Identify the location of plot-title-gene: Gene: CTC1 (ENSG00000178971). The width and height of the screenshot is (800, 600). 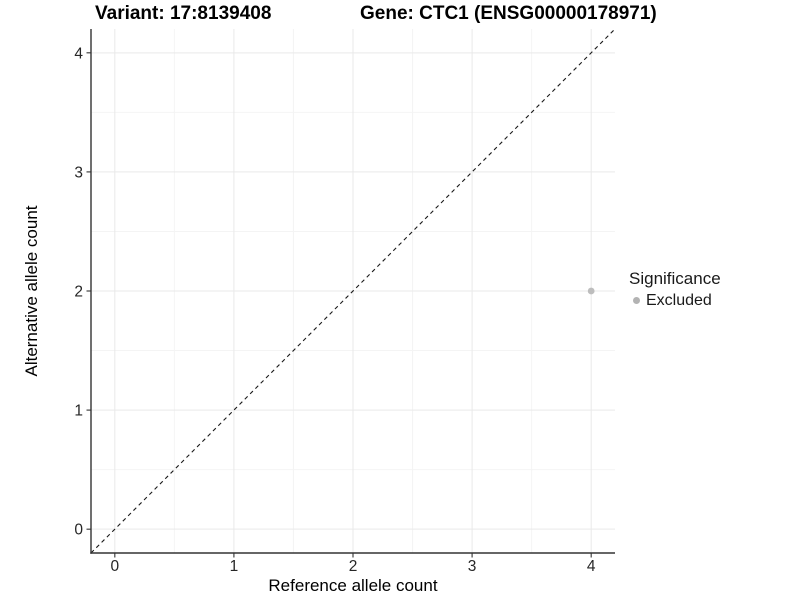
(508, 13).